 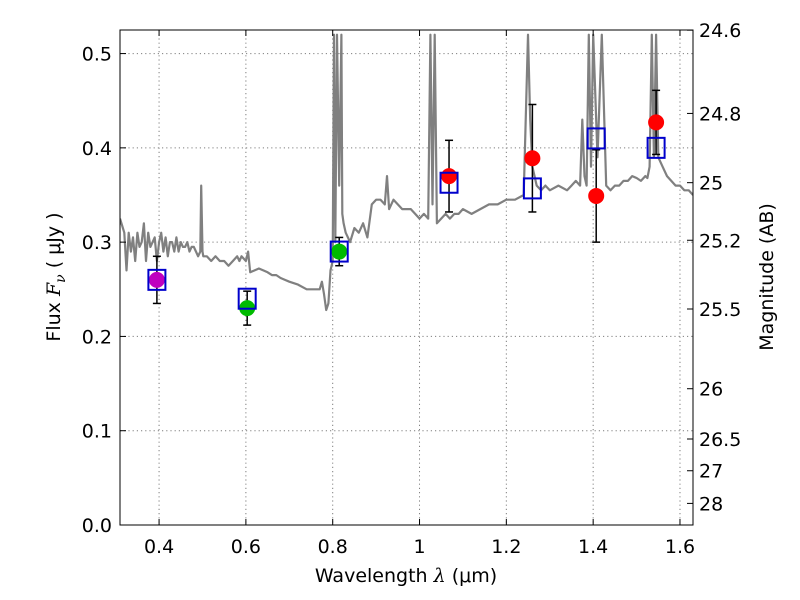 What do you see at coordinates (54, 319) in the screenshot?
I see `y-axis-title-prefix: Flux` at bounding box center [54, 319].